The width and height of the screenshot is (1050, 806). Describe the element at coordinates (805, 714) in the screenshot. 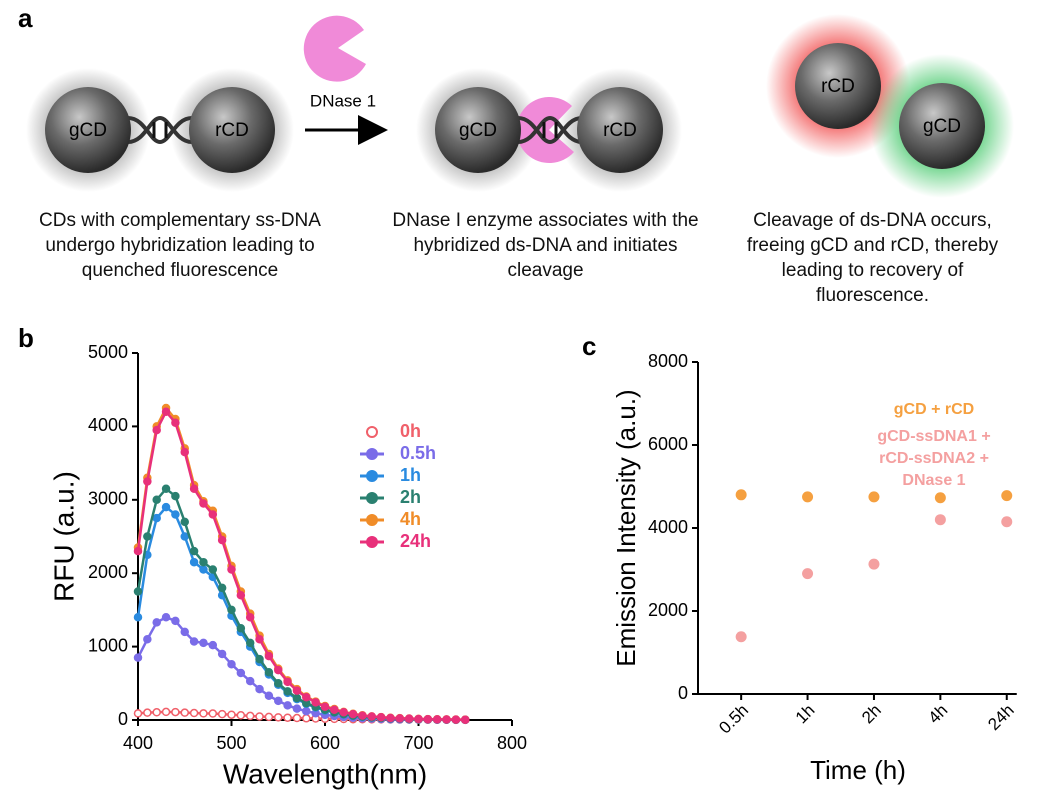

I see `x-tick-label: 1h` at that location.